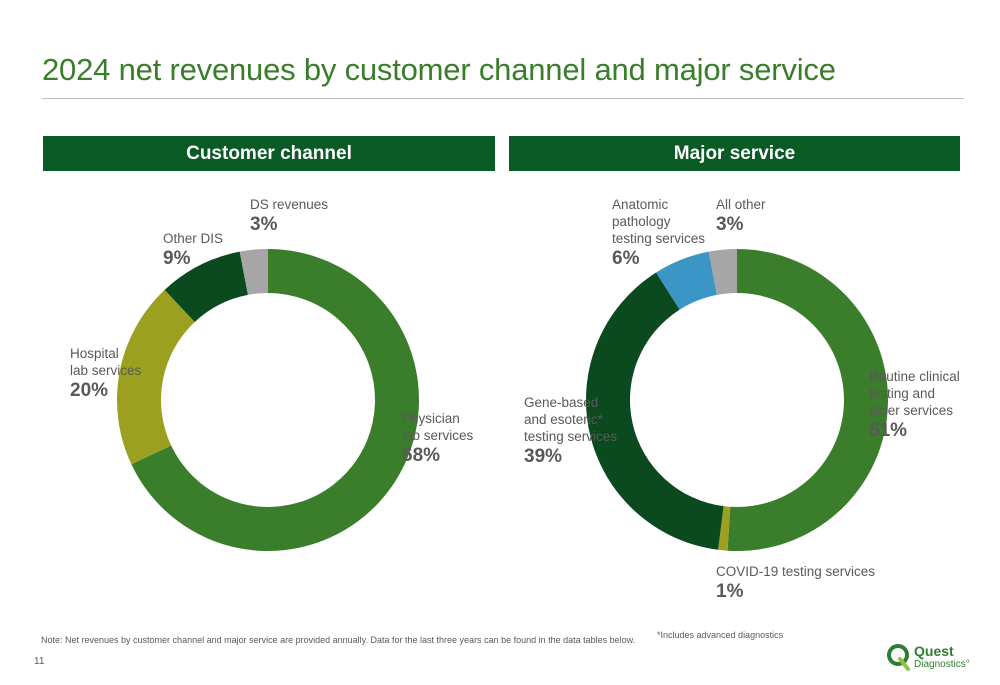 This screenshot has height=685, width=1000. I want to click on slice-name-physician: Physician lab services, so click(438, 427).